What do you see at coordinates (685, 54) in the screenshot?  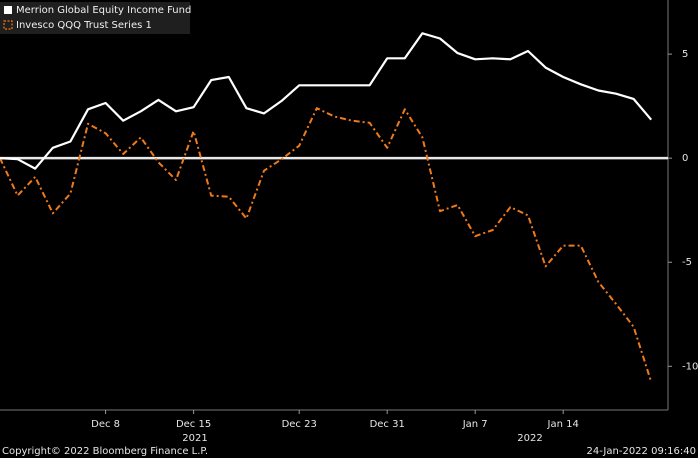 I see `y-tick-label: 5` at bounding box center [685, 54].